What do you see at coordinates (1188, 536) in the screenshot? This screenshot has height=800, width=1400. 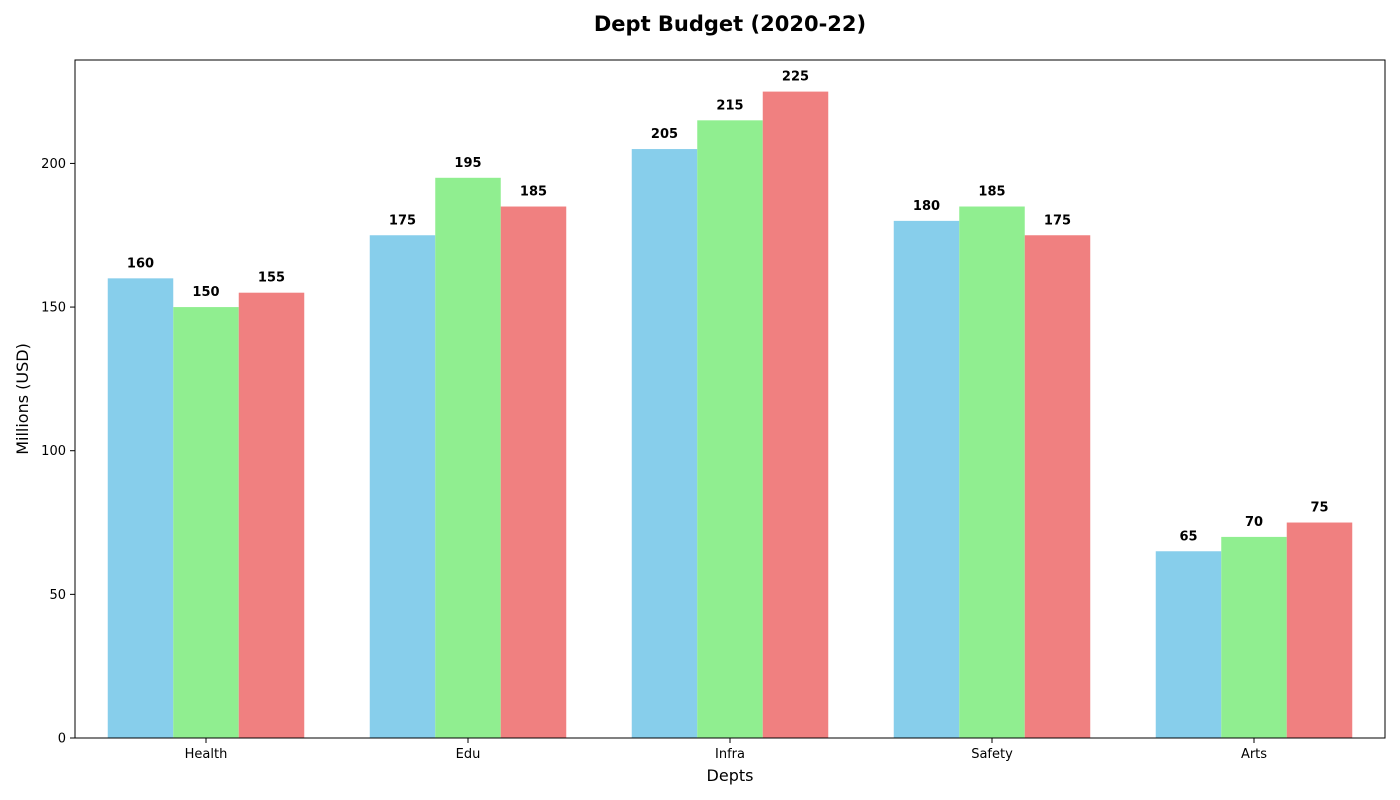 I see `data-label: 65` at bounding box center [1188, 536].